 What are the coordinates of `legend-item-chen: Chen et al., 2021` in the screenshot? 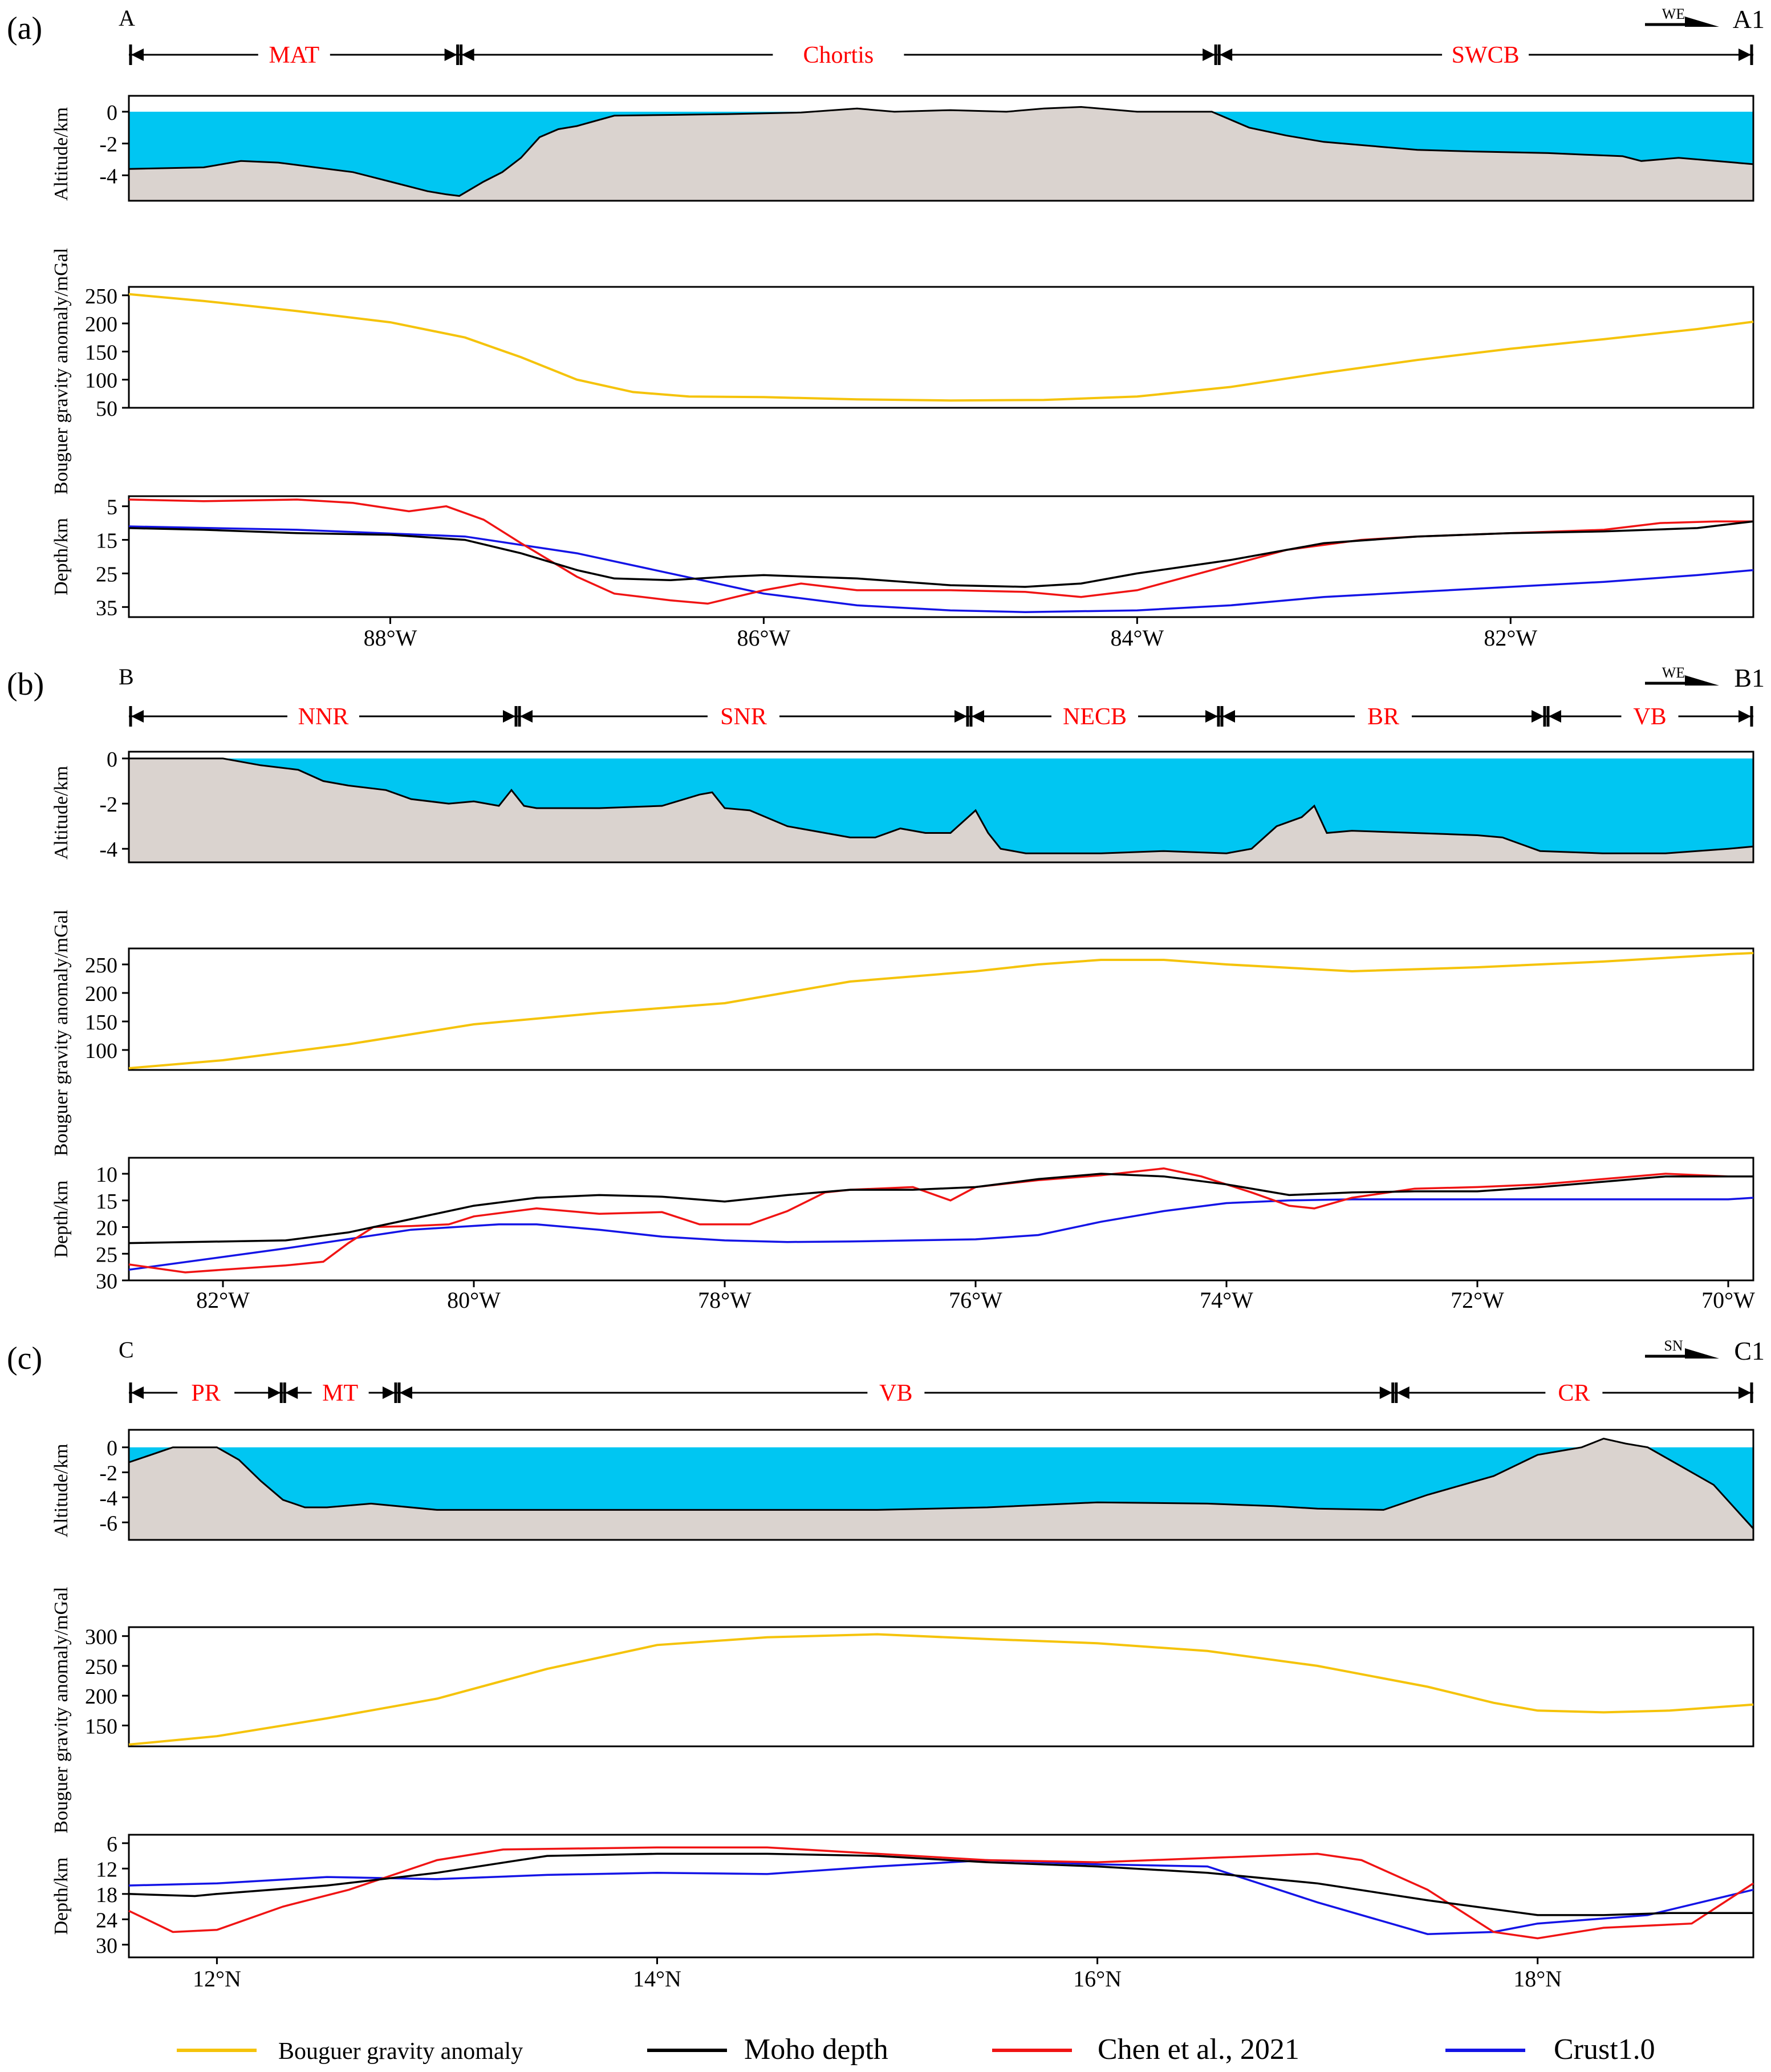 It's located at (1145, 2049).